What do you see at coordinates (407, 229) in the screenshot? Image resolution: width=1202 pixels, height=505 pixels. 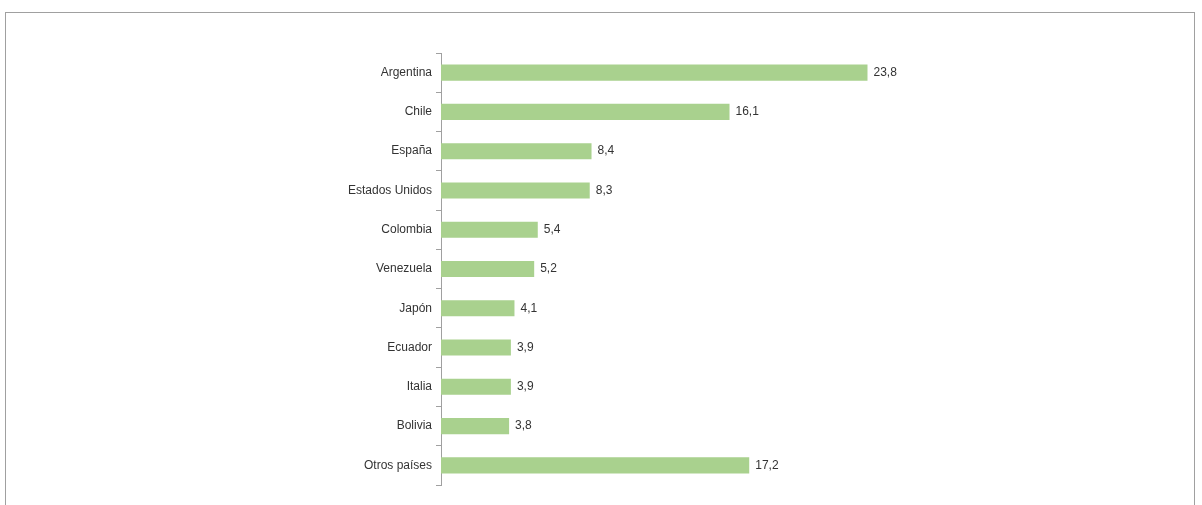 I see `y-tick-label: Colombia` at bounding box center [407, 229].